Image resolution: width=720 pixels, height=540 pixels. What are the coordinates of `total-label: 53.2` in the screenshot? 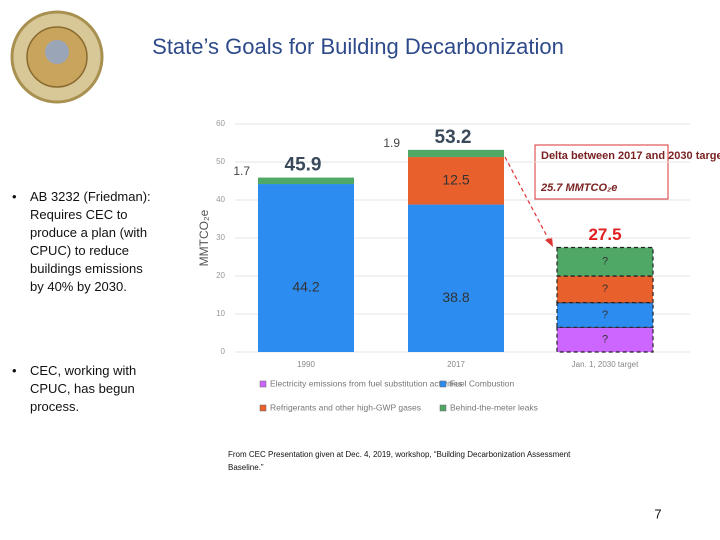 It's located at (453, 137).